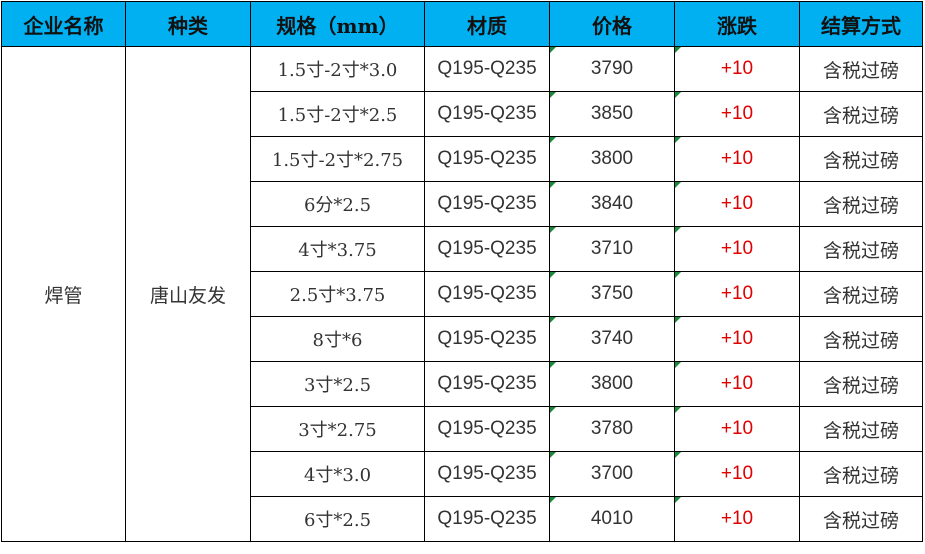  Describe the element at coordinates (737, 24) in the screenshot. I see `column-header: 涨跌` at that location.